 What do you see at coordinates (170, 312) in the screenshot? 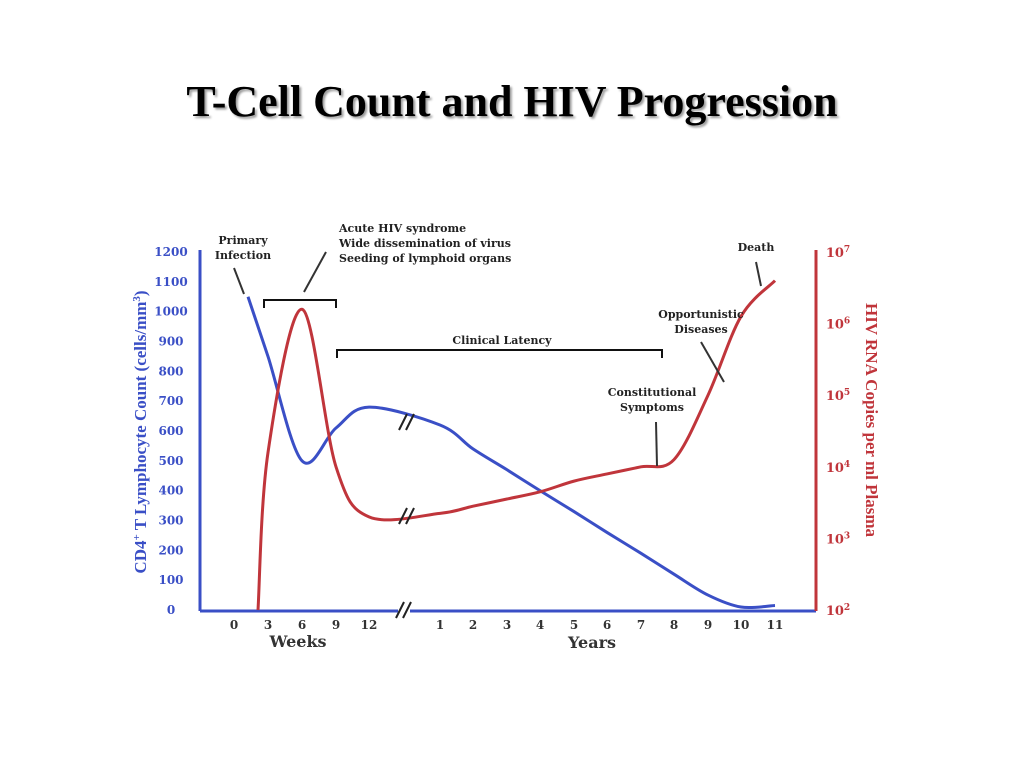
I see `left-y-tick-label: 1000` at bounding box center [170, 312].